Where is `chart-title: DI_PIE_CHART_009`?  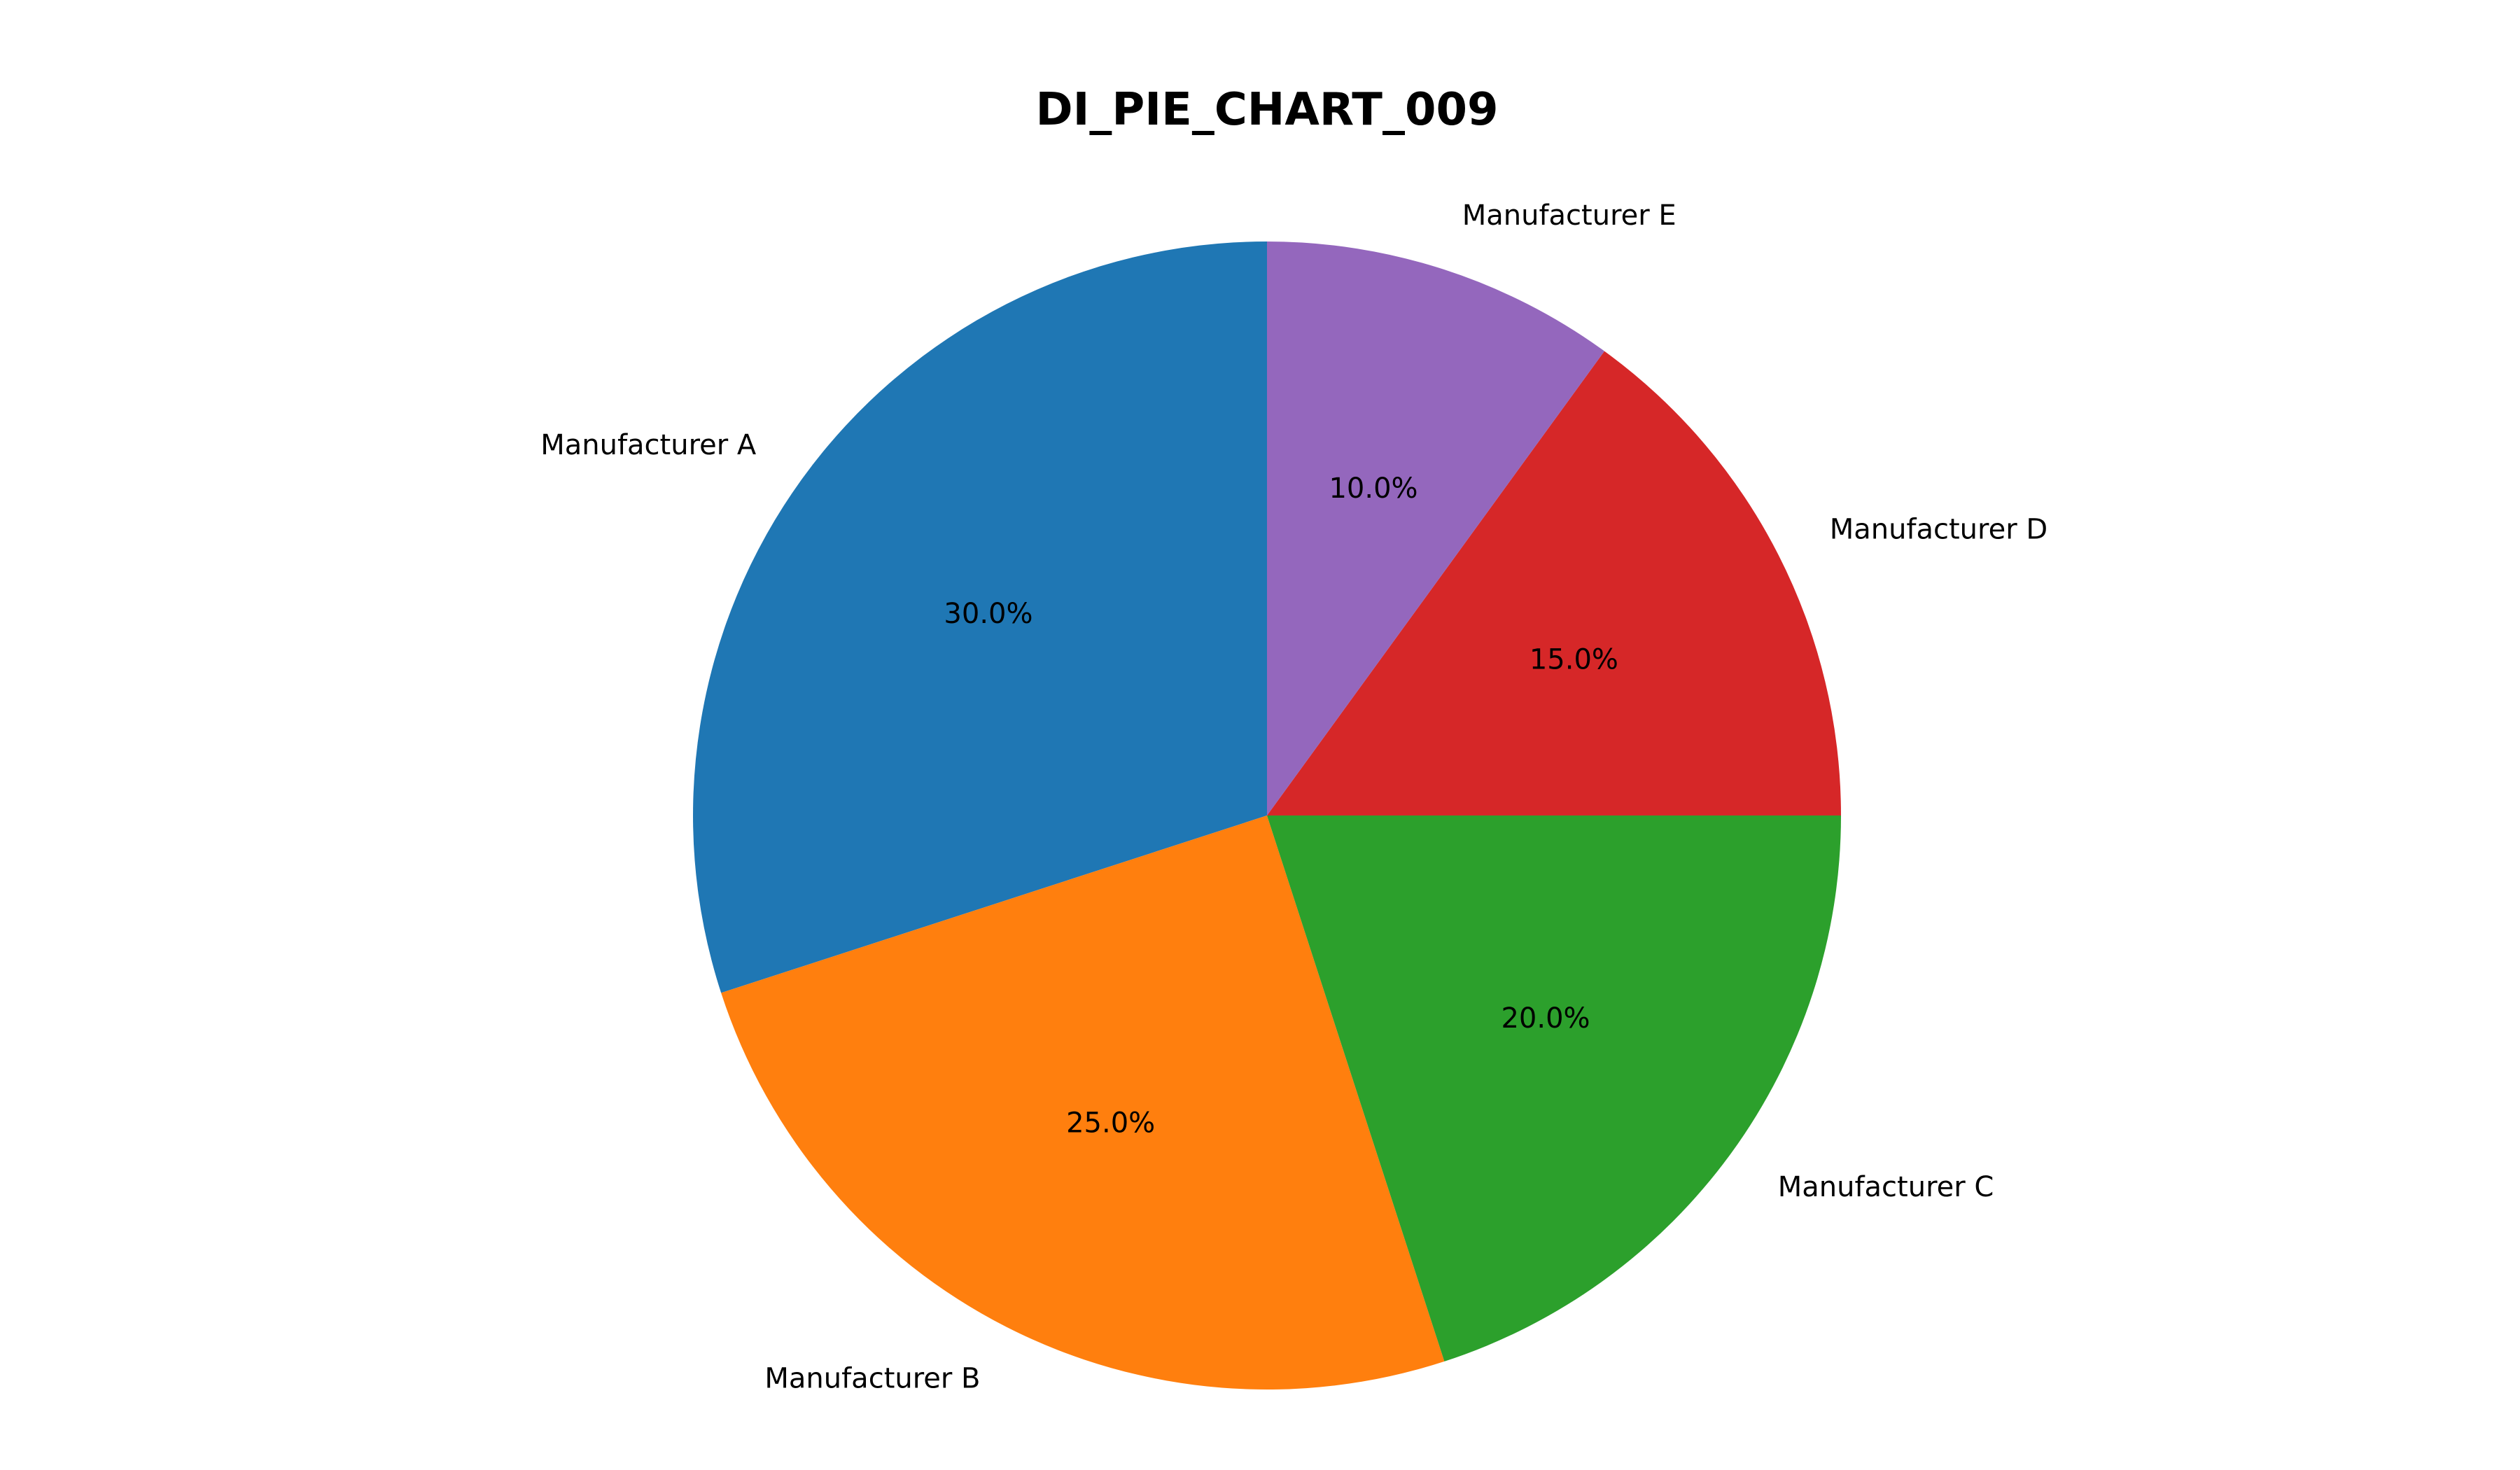
chart-title: DI_PIE_CHART_009 is located at coordinates (1266, 110).